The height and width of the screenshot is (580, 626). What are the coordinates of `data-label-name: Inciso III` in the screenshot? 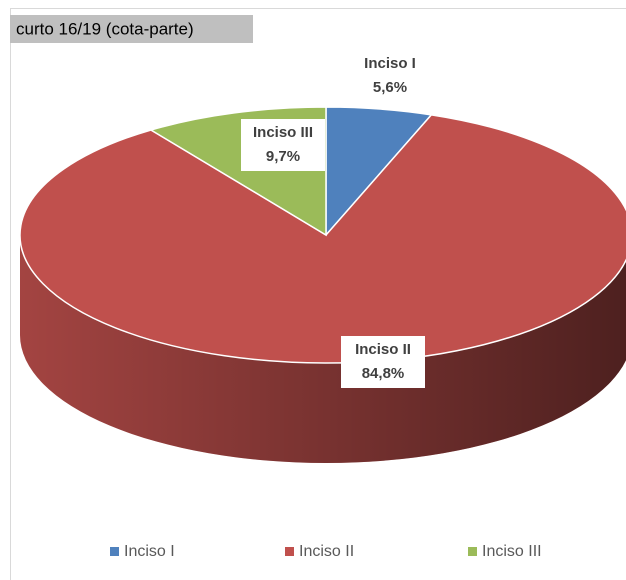 It's located at (283, 132).